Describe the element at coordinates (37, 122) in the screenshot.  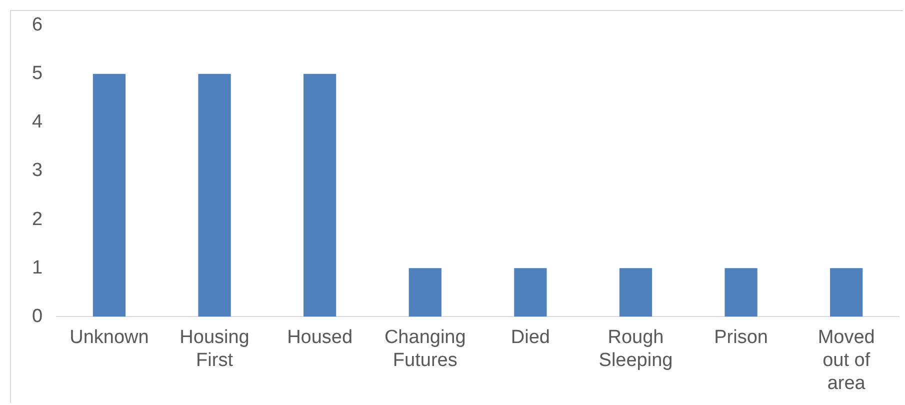
I see `y-tick-label: 4` at that location.